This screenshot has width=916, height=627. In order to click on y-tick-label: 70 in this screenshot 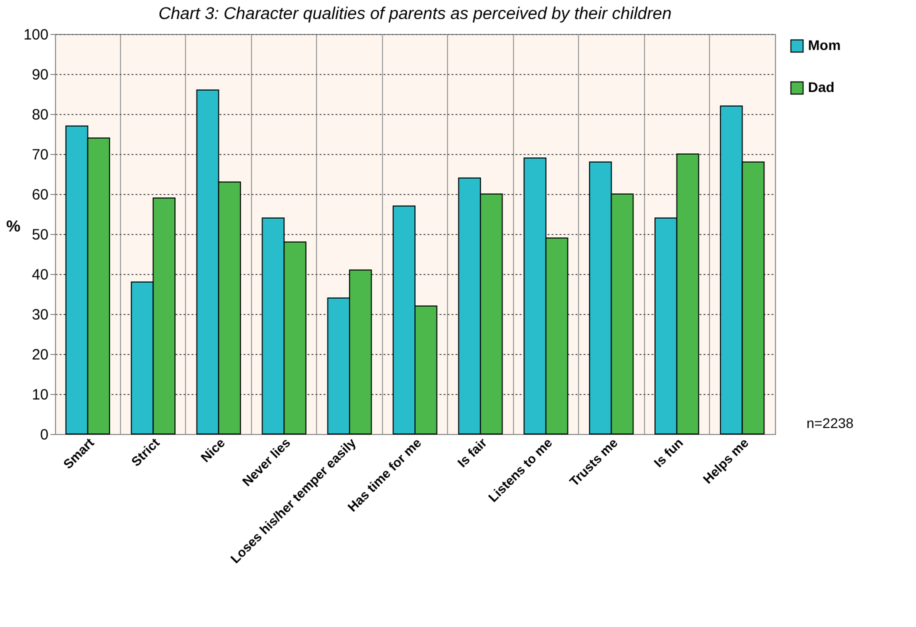, I will do `click(40, 155)`.